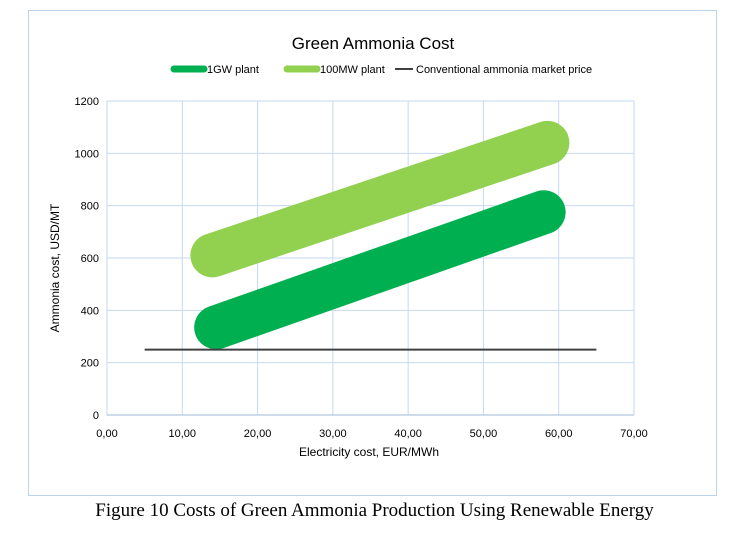  What do you see at coordinates (96, 416) in the screenshot?
I see `y-tick-label: 0` at bounding box center [96, 416].